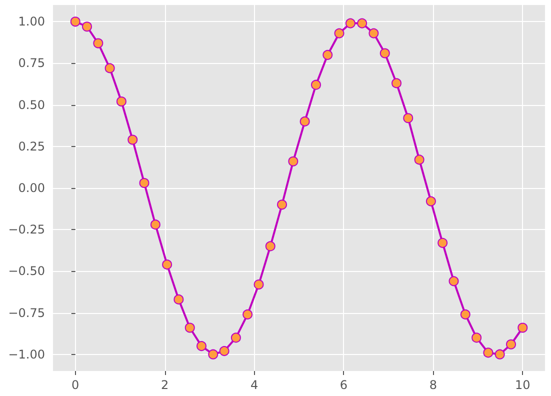 The image size is (551, 396). Describe the element at coordinates (31, 63) in the screenshot. I see `y-tick-label: 0.75` at that location.